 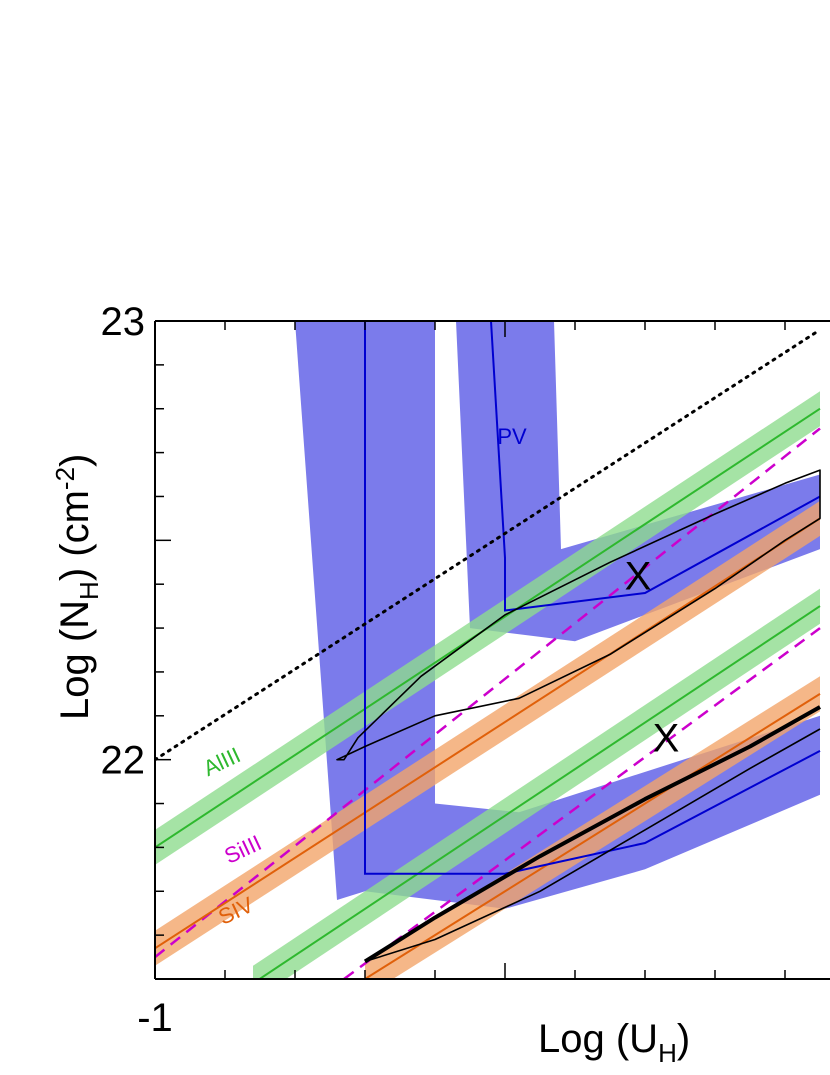 What do you see at coordinates (137, 670) in the screenshot?
I see `tick-labels: -1 22 23` at bounding box center [137, 670].